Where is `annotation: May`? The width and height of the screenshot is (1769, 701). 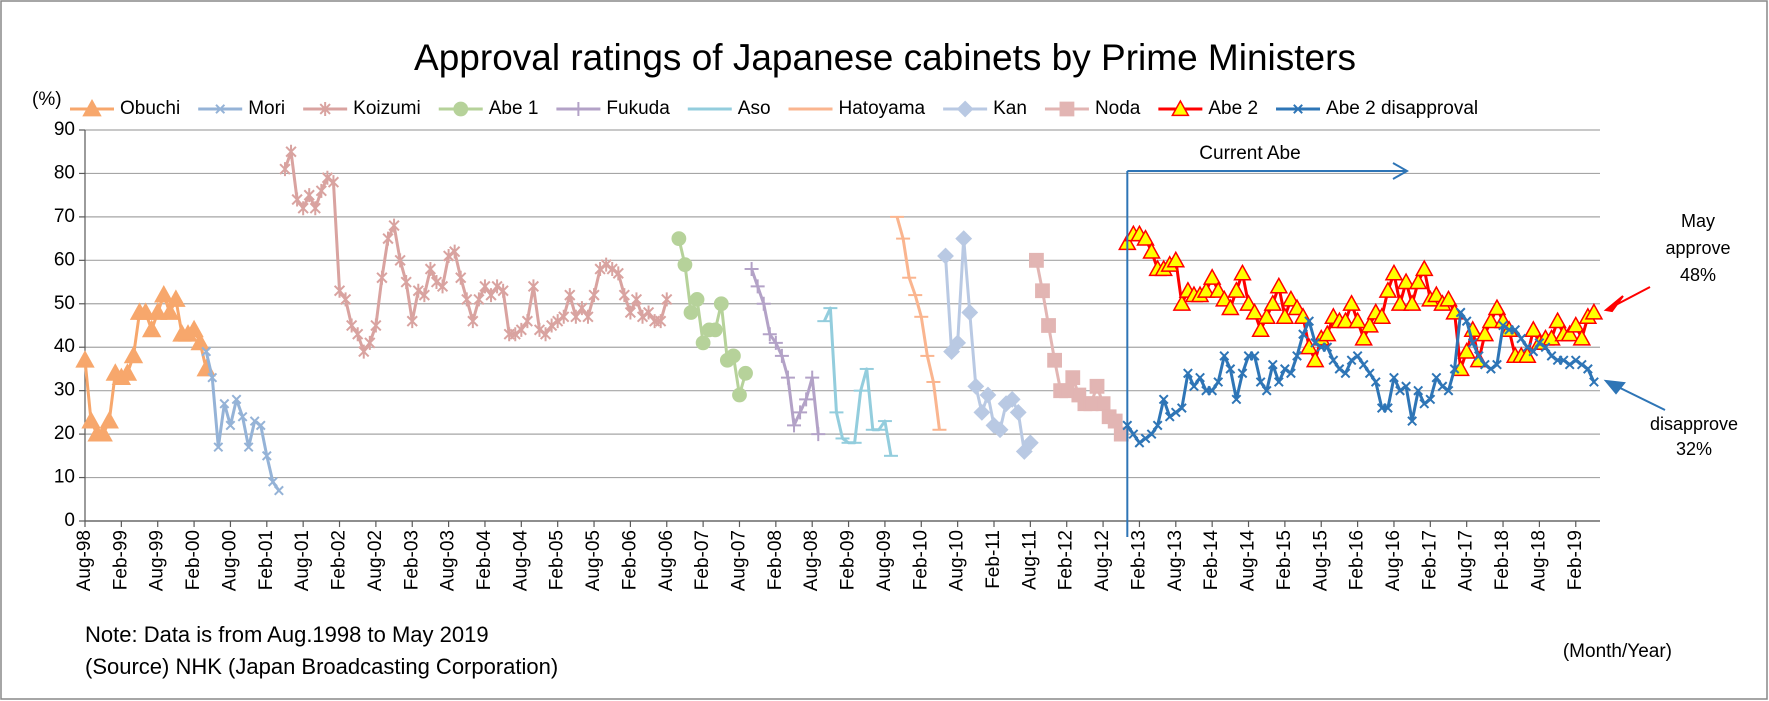 annotation: May is located at coordinates (1698, 221).